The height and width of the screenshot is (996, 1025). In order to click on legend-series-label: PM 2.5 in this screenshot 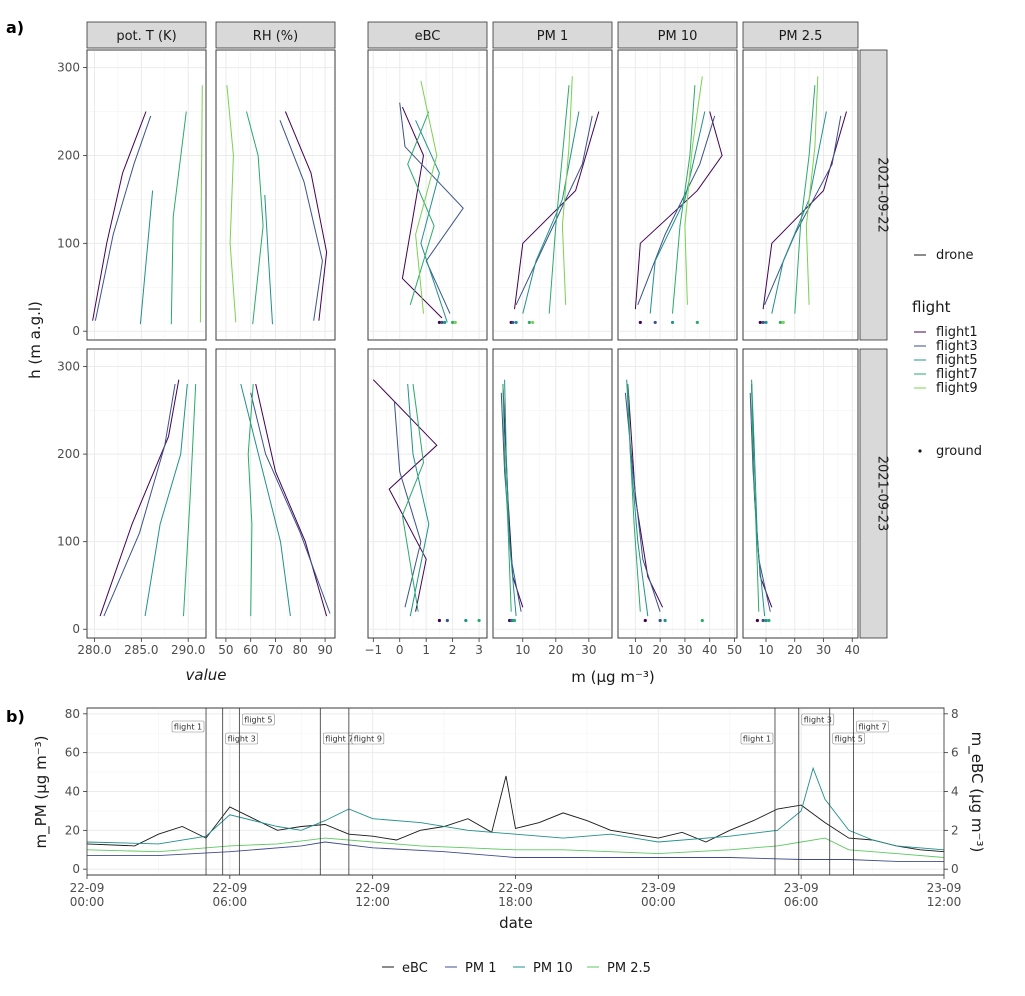, I will do `click(629, 968)`.